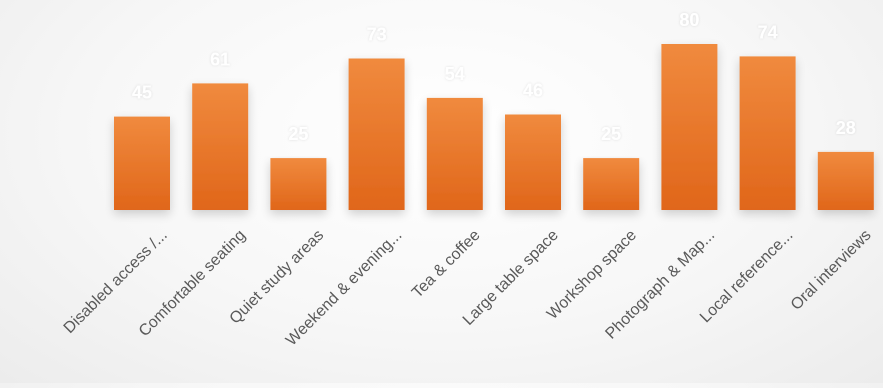  I want to click on x-tick-label-10: Oral interviews, so click(831, 270).